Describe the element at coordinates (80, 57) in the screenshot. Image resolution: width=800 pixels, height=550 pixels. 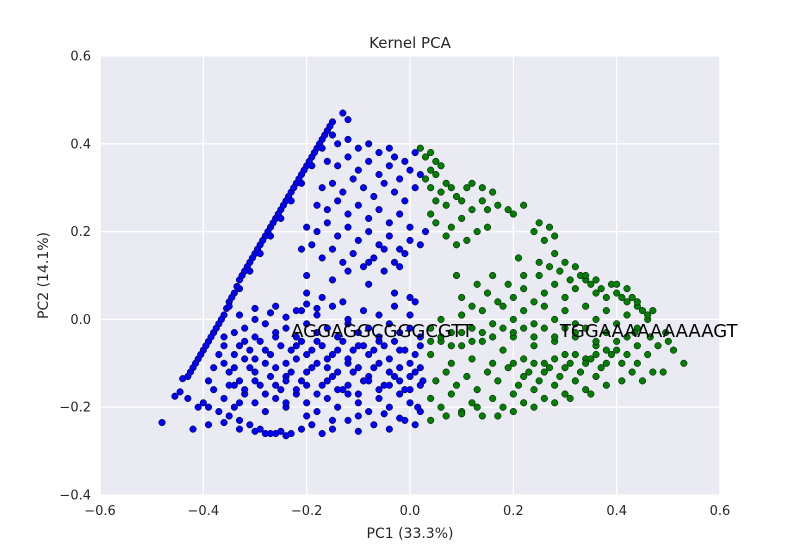
I see `y-tick-label: 0.6` at that location.